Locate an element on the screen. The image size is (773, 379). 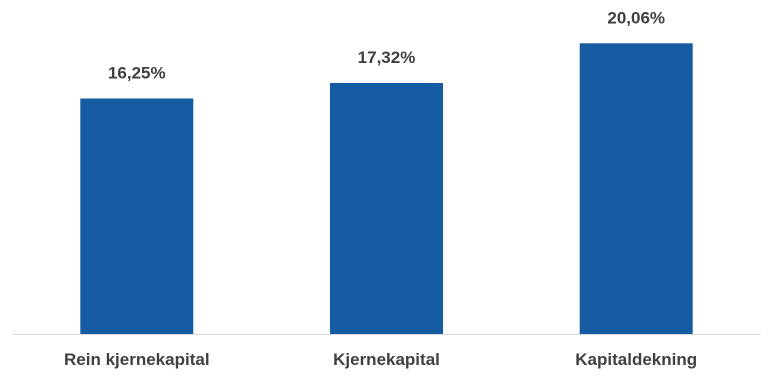
category-label-0: Rein kjernekapital is located at coordinates (137, 359).